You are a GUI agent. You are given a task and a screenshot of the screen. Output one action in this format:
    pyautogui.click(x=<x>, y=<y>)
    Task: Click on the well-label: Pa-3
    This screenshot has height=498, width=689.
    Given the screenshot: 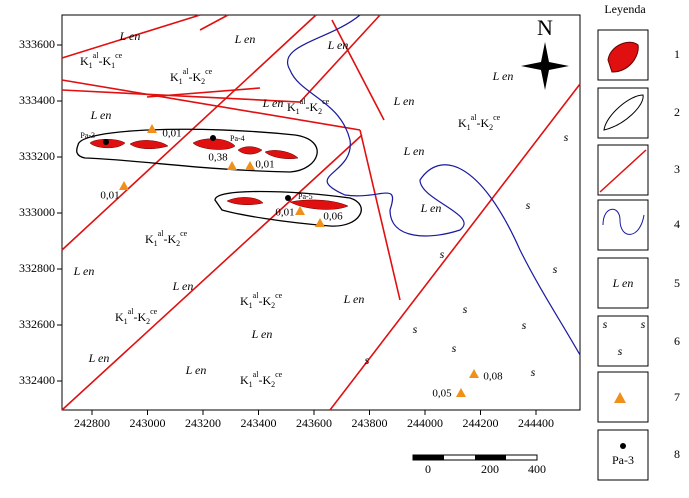 What is the action you would take?
    pyautogui.click(x=87, y=135)
    